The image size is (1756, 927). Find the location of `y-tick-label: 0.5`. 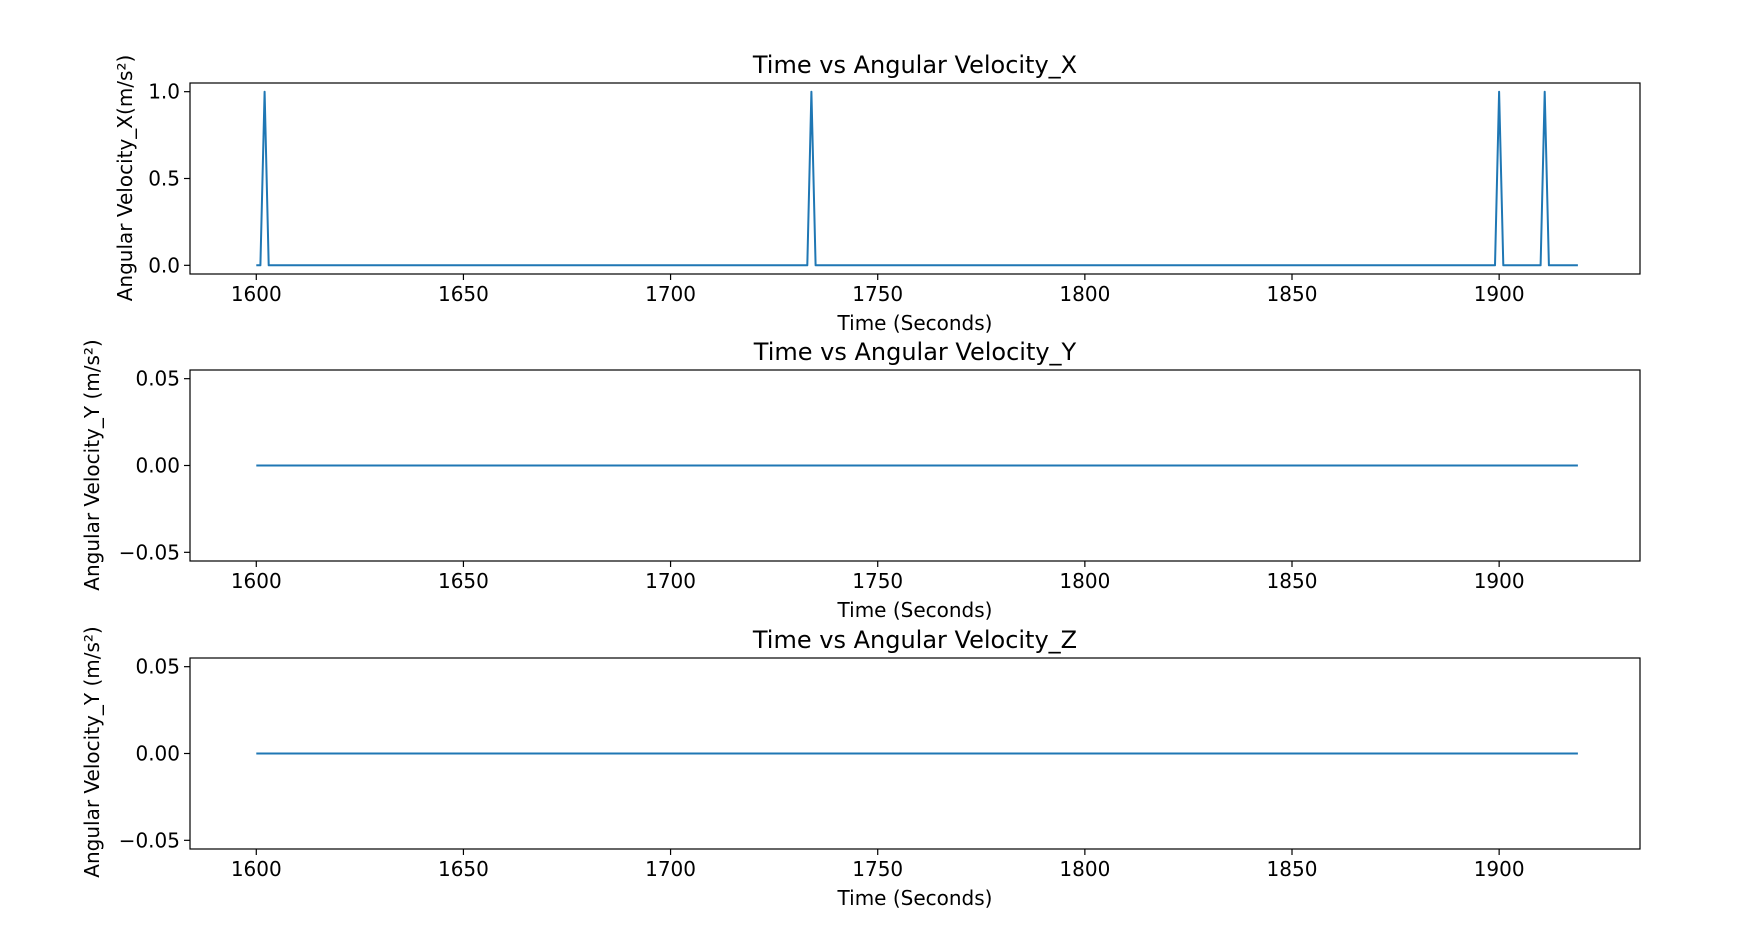

y-tick-label: 0.5 is located at coordinates (164, 179).